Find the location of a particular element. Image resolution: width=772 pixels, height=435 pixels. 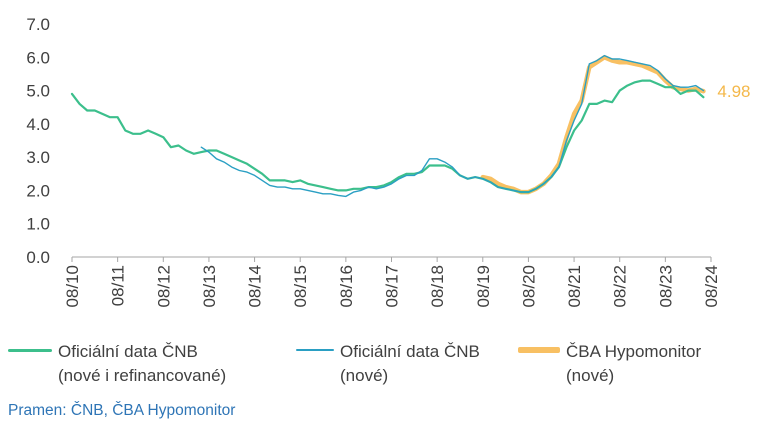

x-tick-label: 08/24 is located at coordinates (711, 286).